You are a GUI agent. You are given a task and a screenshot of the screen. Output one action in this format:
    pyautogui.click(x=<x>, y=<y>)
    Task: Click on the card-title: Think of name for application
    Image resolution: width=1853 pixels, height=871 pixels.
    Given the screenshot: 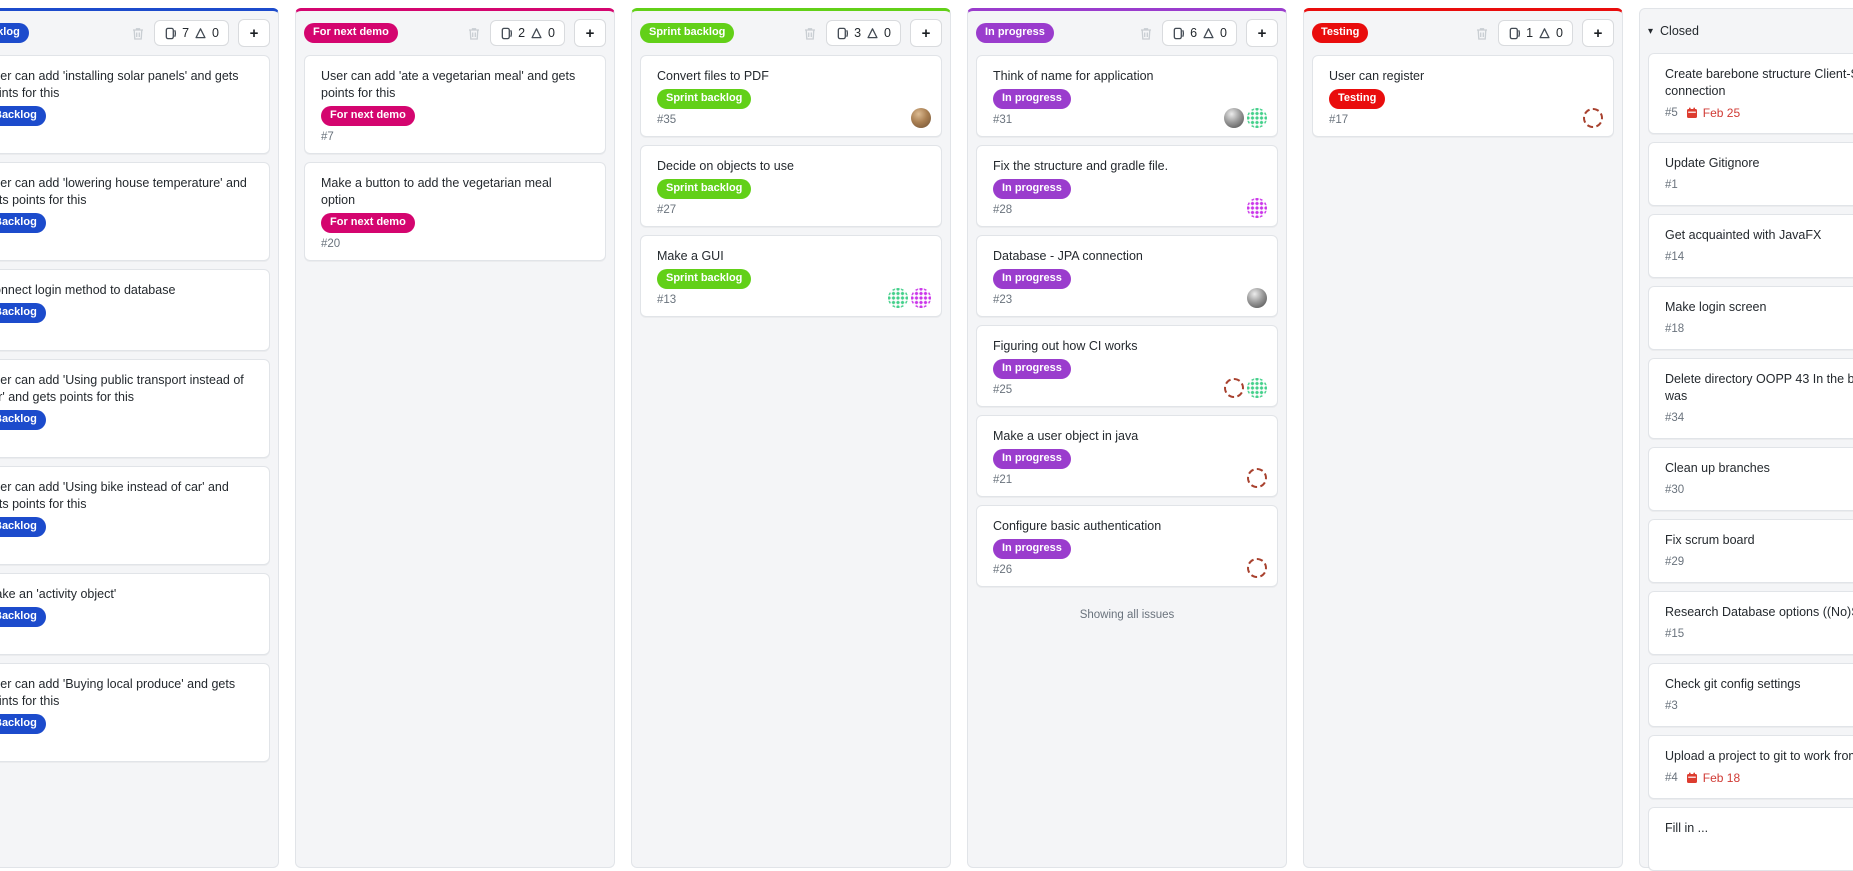 What is the action you would take?
    pyautogui.click(x=1073, y=76)
    